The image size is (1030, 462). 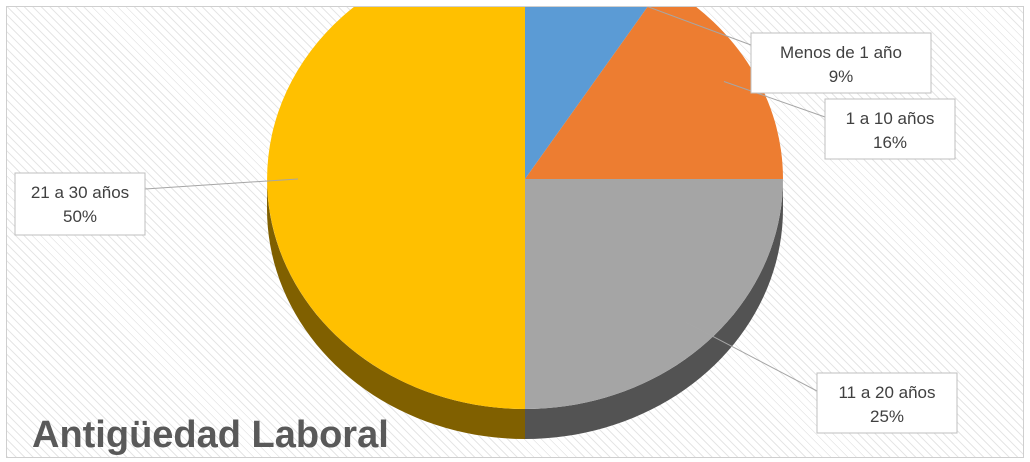 What do you see at coordinates (841, 52) in the screenshot?
I see `data-label-category-0: Menos de 1 año` at bounding box center [841, 52].